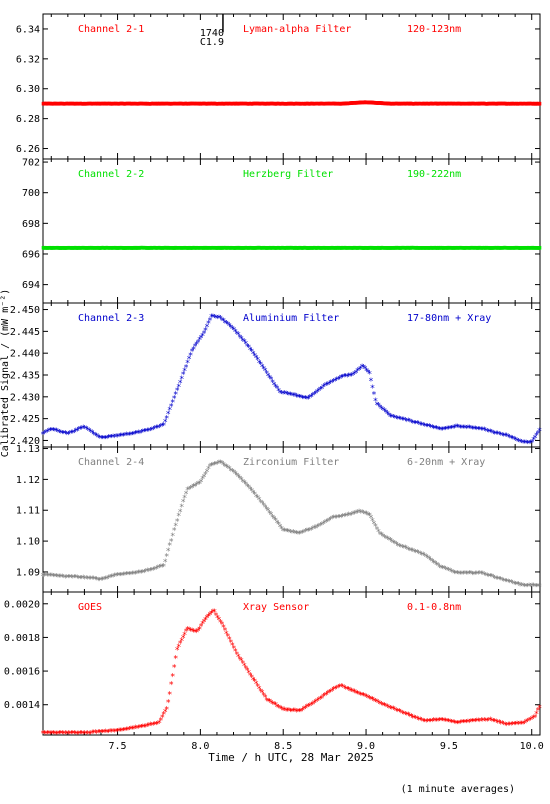 The height and width of the screenshot is (804, 550). What do you see at coordinates (212, 31) in the screenshot?
I see `flare-marker: 1740 C1.9` at bounding box center [212, 31].